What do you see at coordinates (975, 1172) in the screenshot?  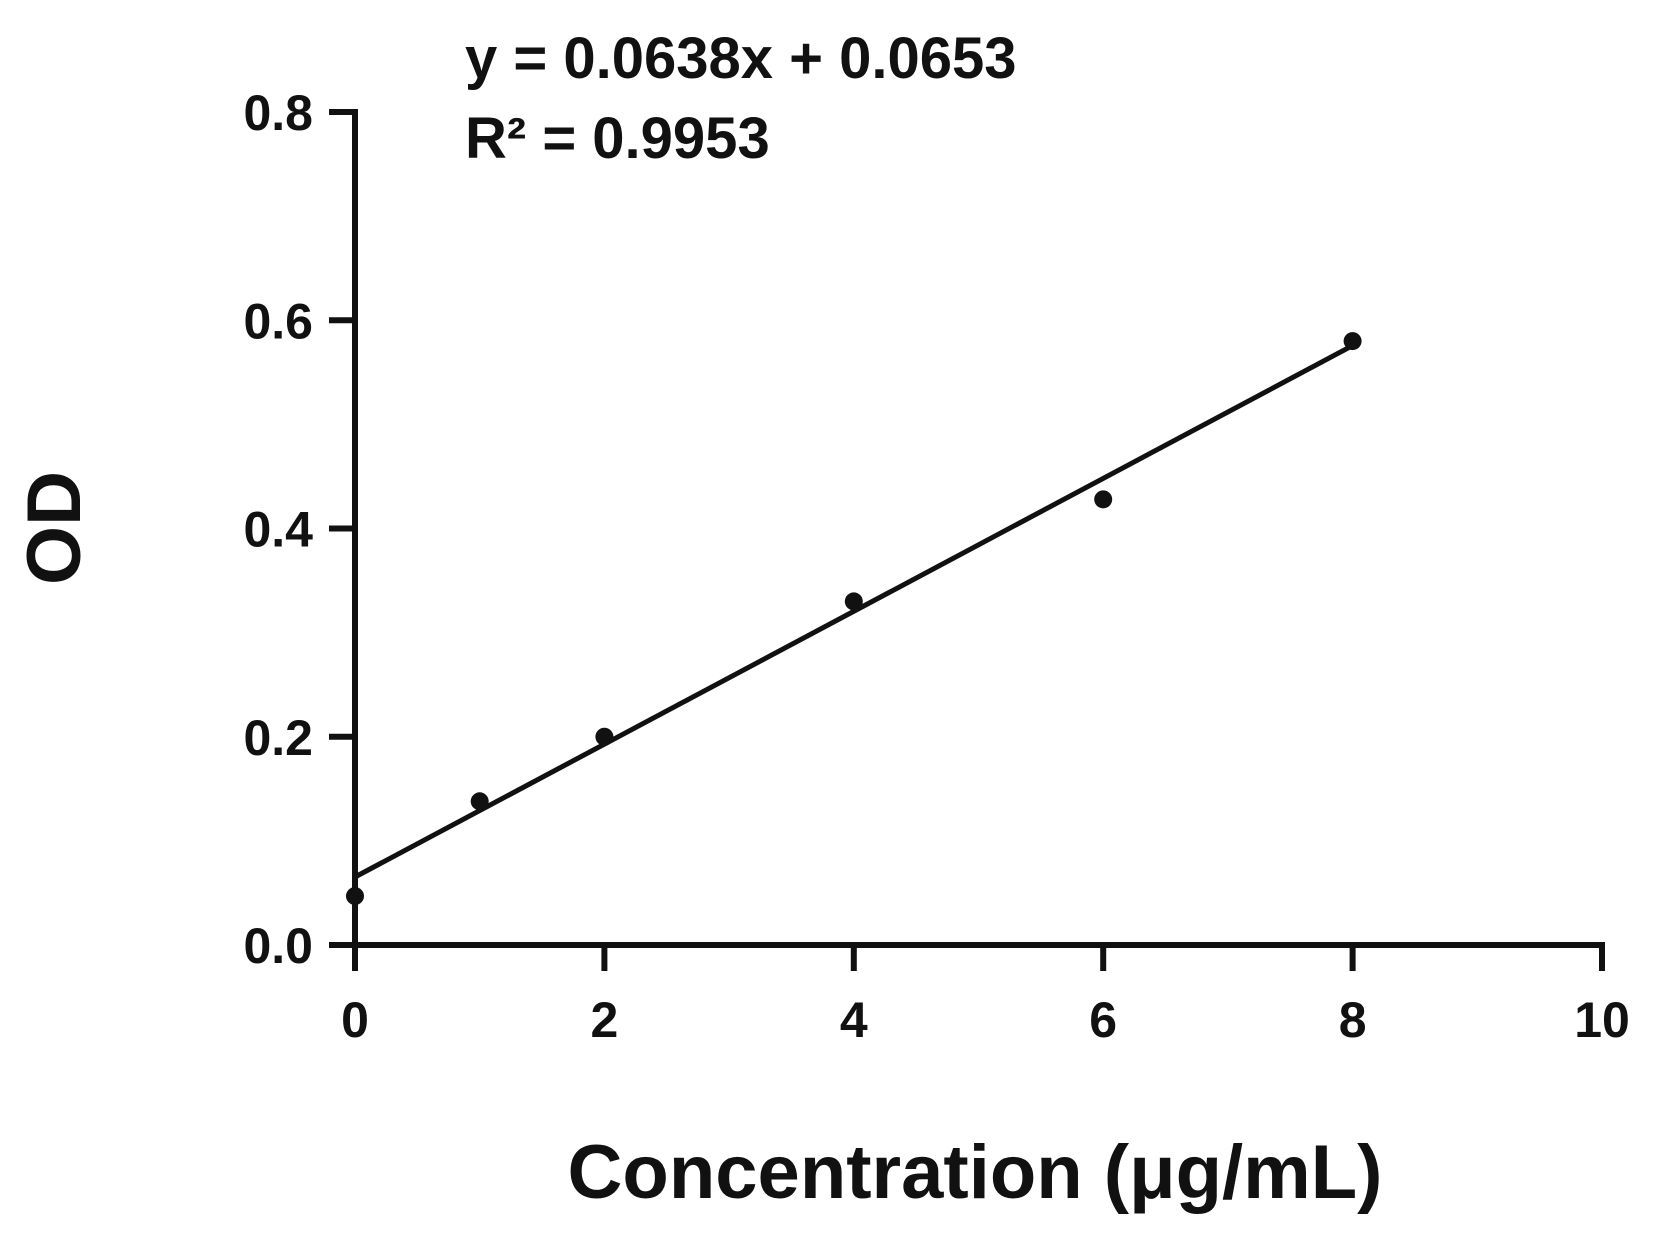 I see `x-axis-title: Concentration (μg/mL)` at bounding box center [975, 1172].